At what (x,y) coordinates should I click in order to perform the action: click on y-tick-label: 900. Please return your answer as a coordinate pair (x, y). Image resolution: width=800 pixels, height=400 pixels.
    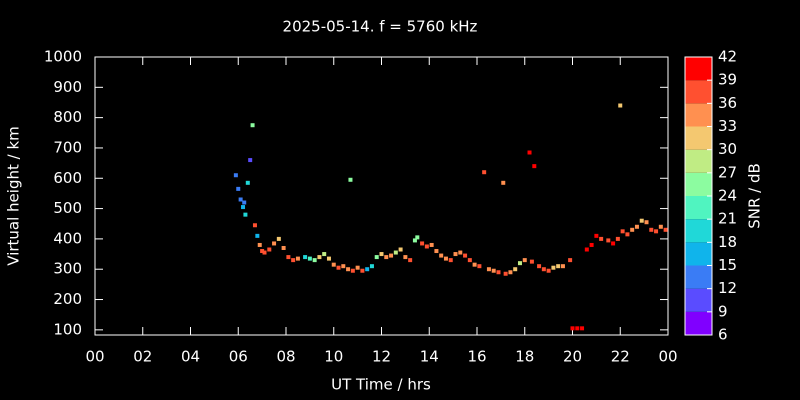
    Looking at the image, I should click on (67, 87).